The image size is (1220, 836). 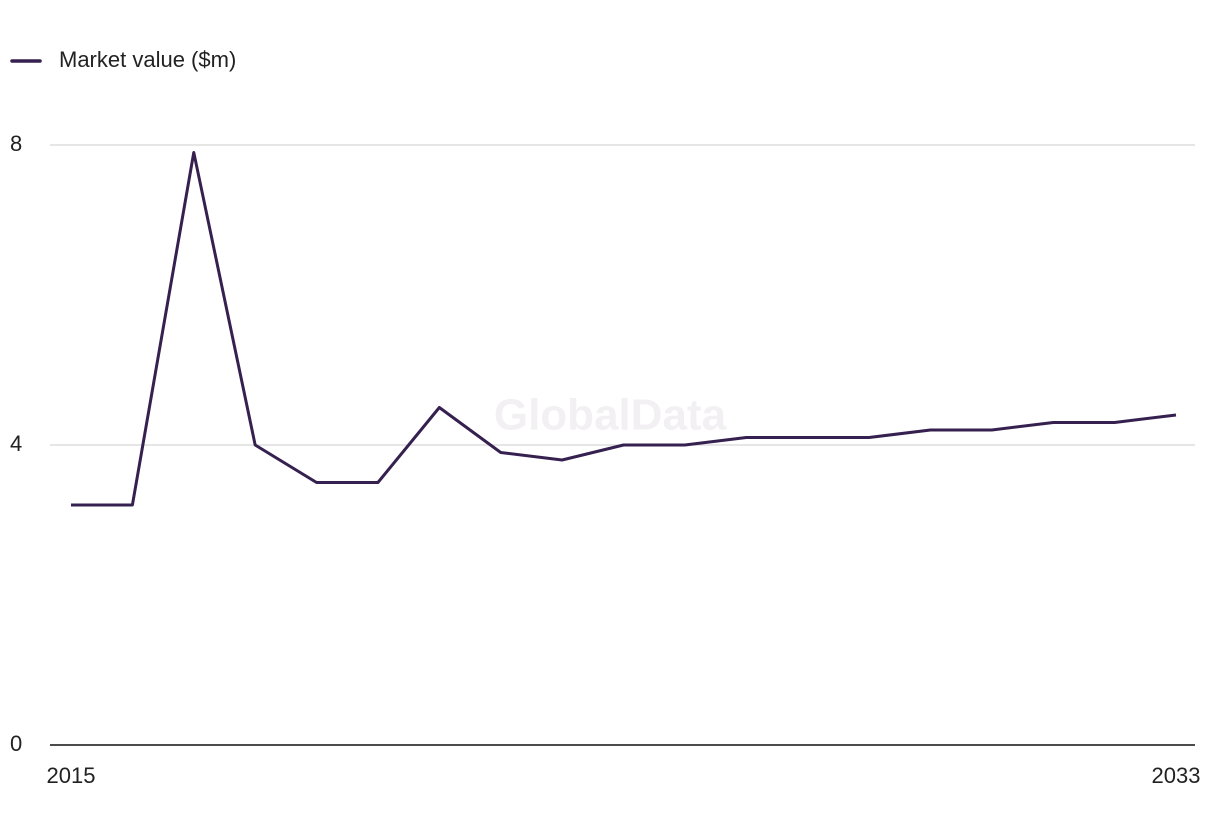 What do you see at coordinates (147, 59) in the screenshot?
I see `legend-label: Market value ($m)` at bounding box center [147, 59].